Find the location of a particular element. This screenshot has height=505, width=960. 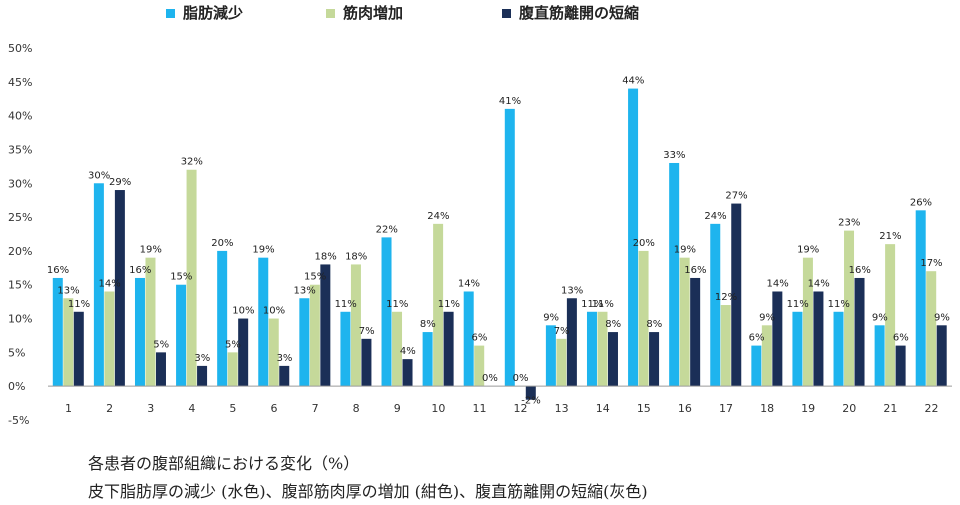

y-tick-label: 40% is located at coordinates (20, 116).